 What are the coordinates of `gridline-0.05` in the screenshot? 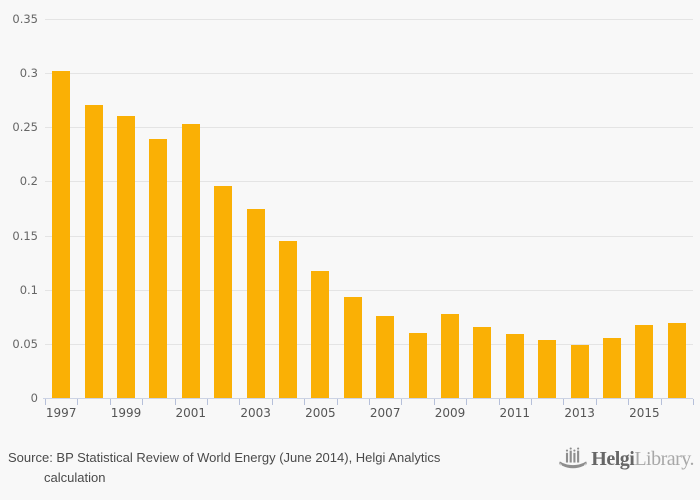 It's located at (369, 344).